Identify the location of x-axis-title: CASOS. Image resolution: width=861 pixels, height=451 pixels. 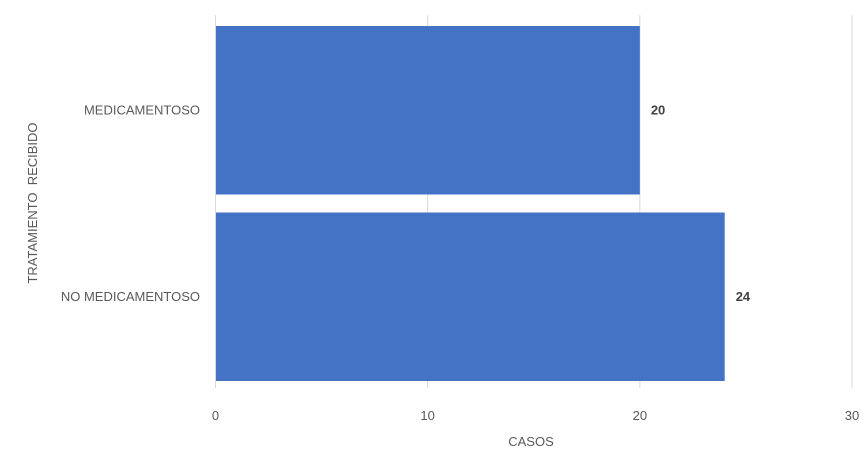
(531, 441).